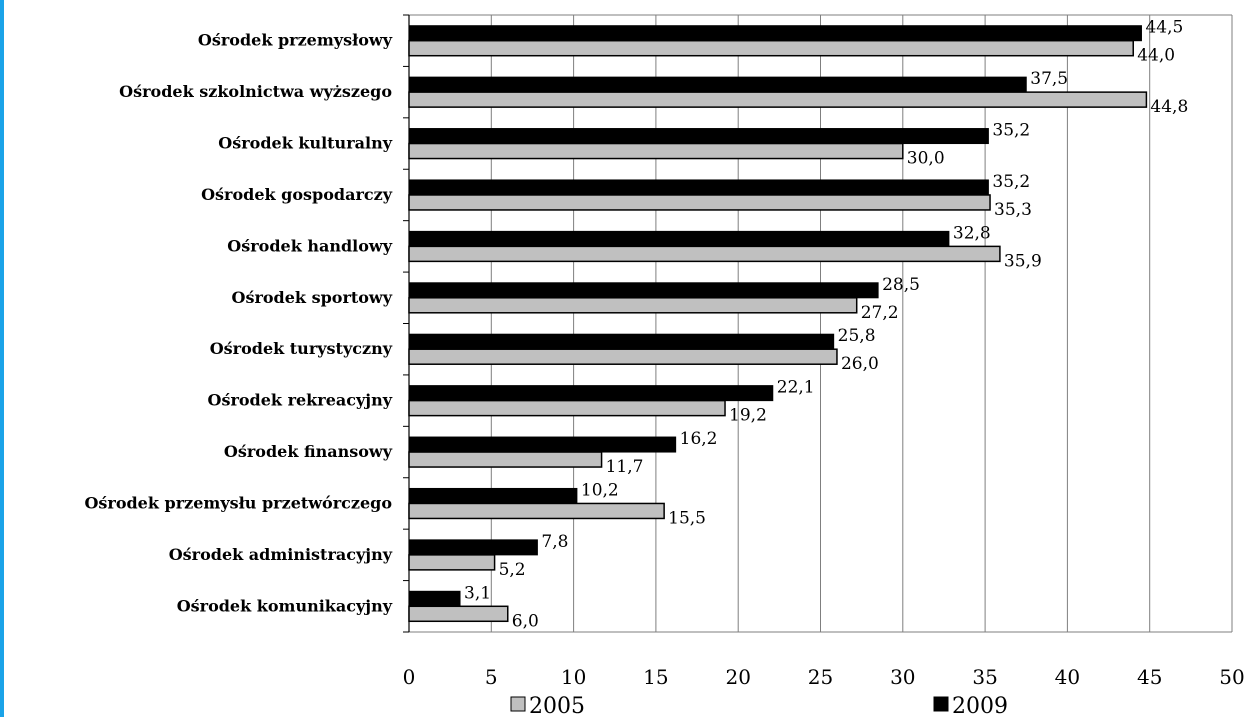  I want to click on data-label-2005: 44,0, so click(1156, 56).